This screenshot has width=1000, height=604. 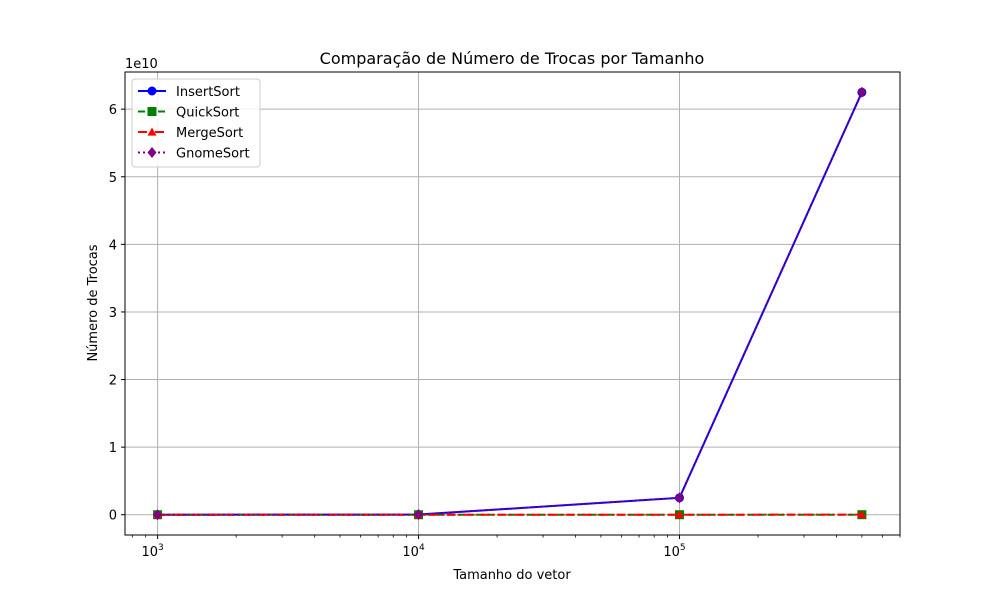 I want to click on y-tick-label: 5, so click(x=113, y=178).